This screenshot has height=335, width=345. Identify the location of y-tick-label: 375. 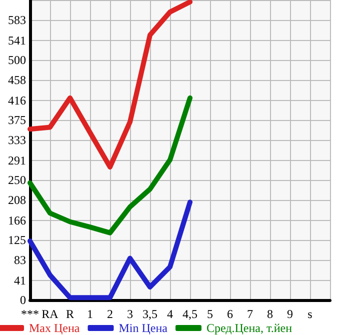
(17, 120).